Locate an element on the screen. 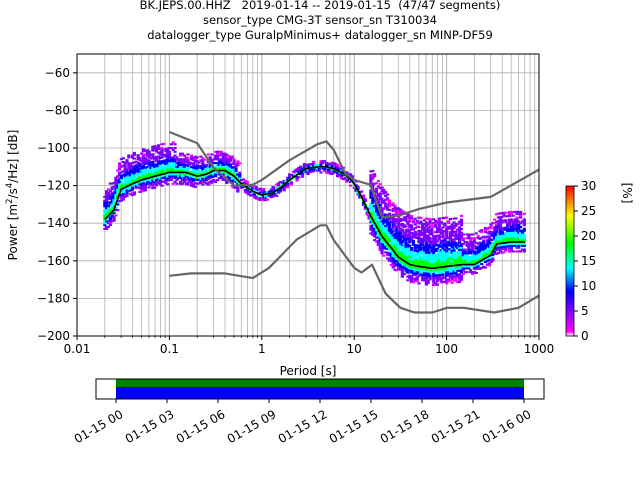 Image resolution: width=640 pixels, height=480 pixels. colorbar-tick-label: 30 is located at coordinates (588, 186).